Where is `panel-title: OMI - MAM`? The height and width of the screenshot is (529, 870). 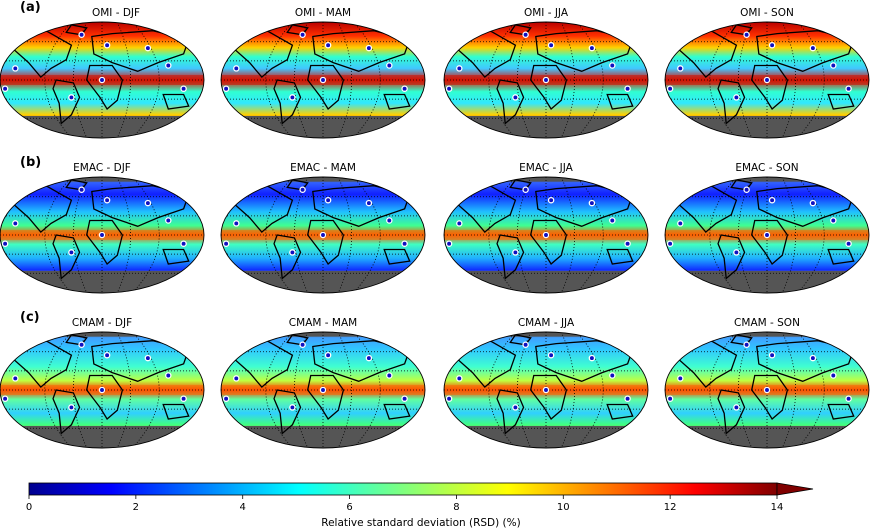 panel-title: OMI - MAM is located at coordinates (323, 13).